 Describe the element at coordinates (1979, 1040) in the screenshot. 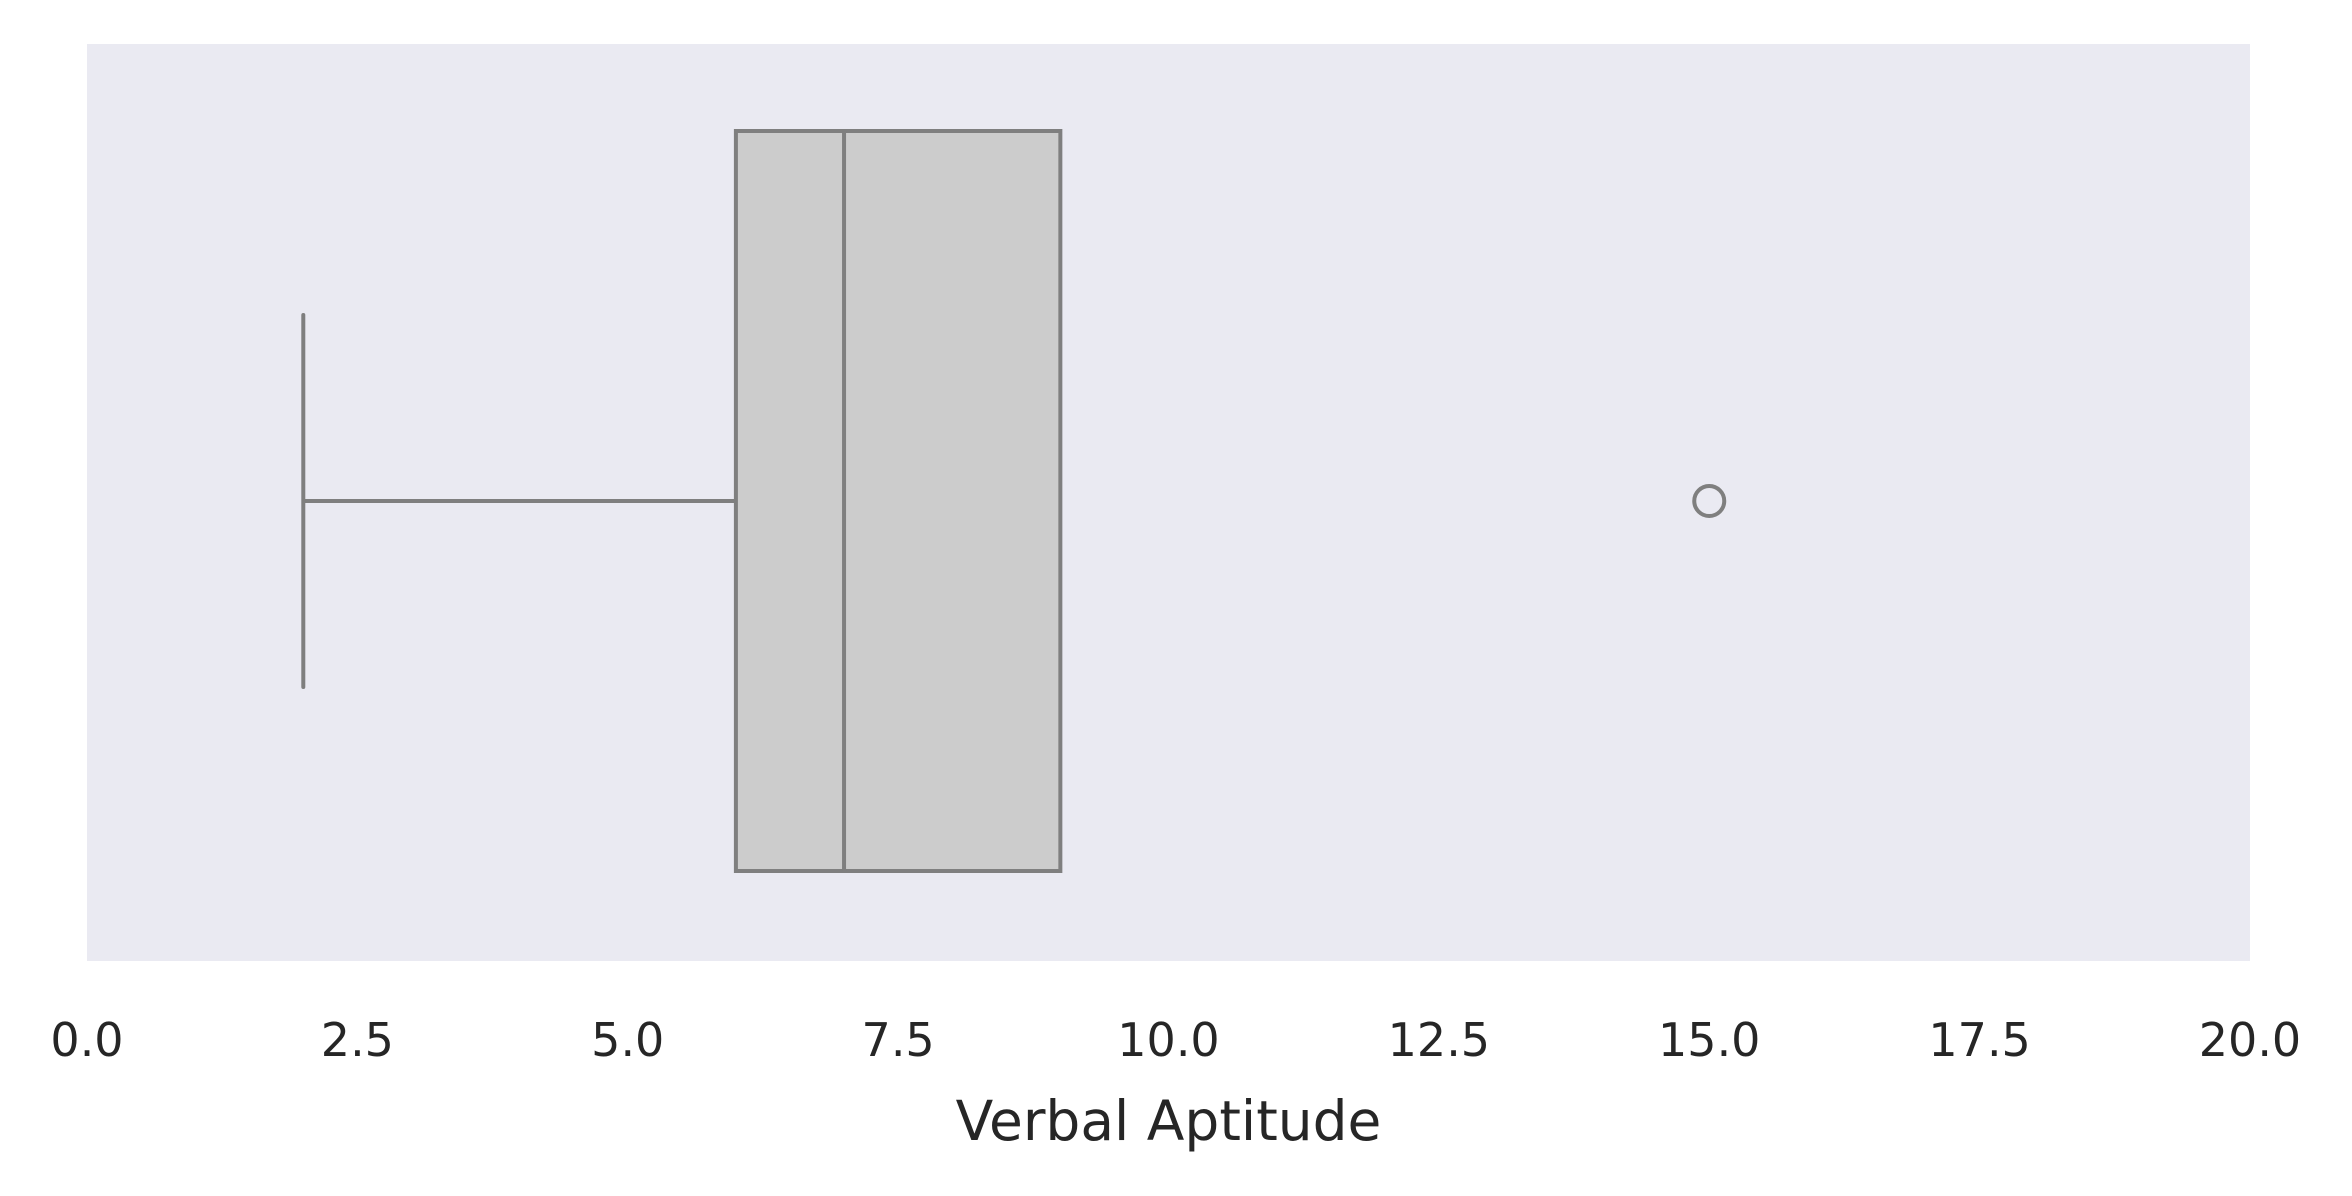

I see `x-tick-label: 17.5` at that location.